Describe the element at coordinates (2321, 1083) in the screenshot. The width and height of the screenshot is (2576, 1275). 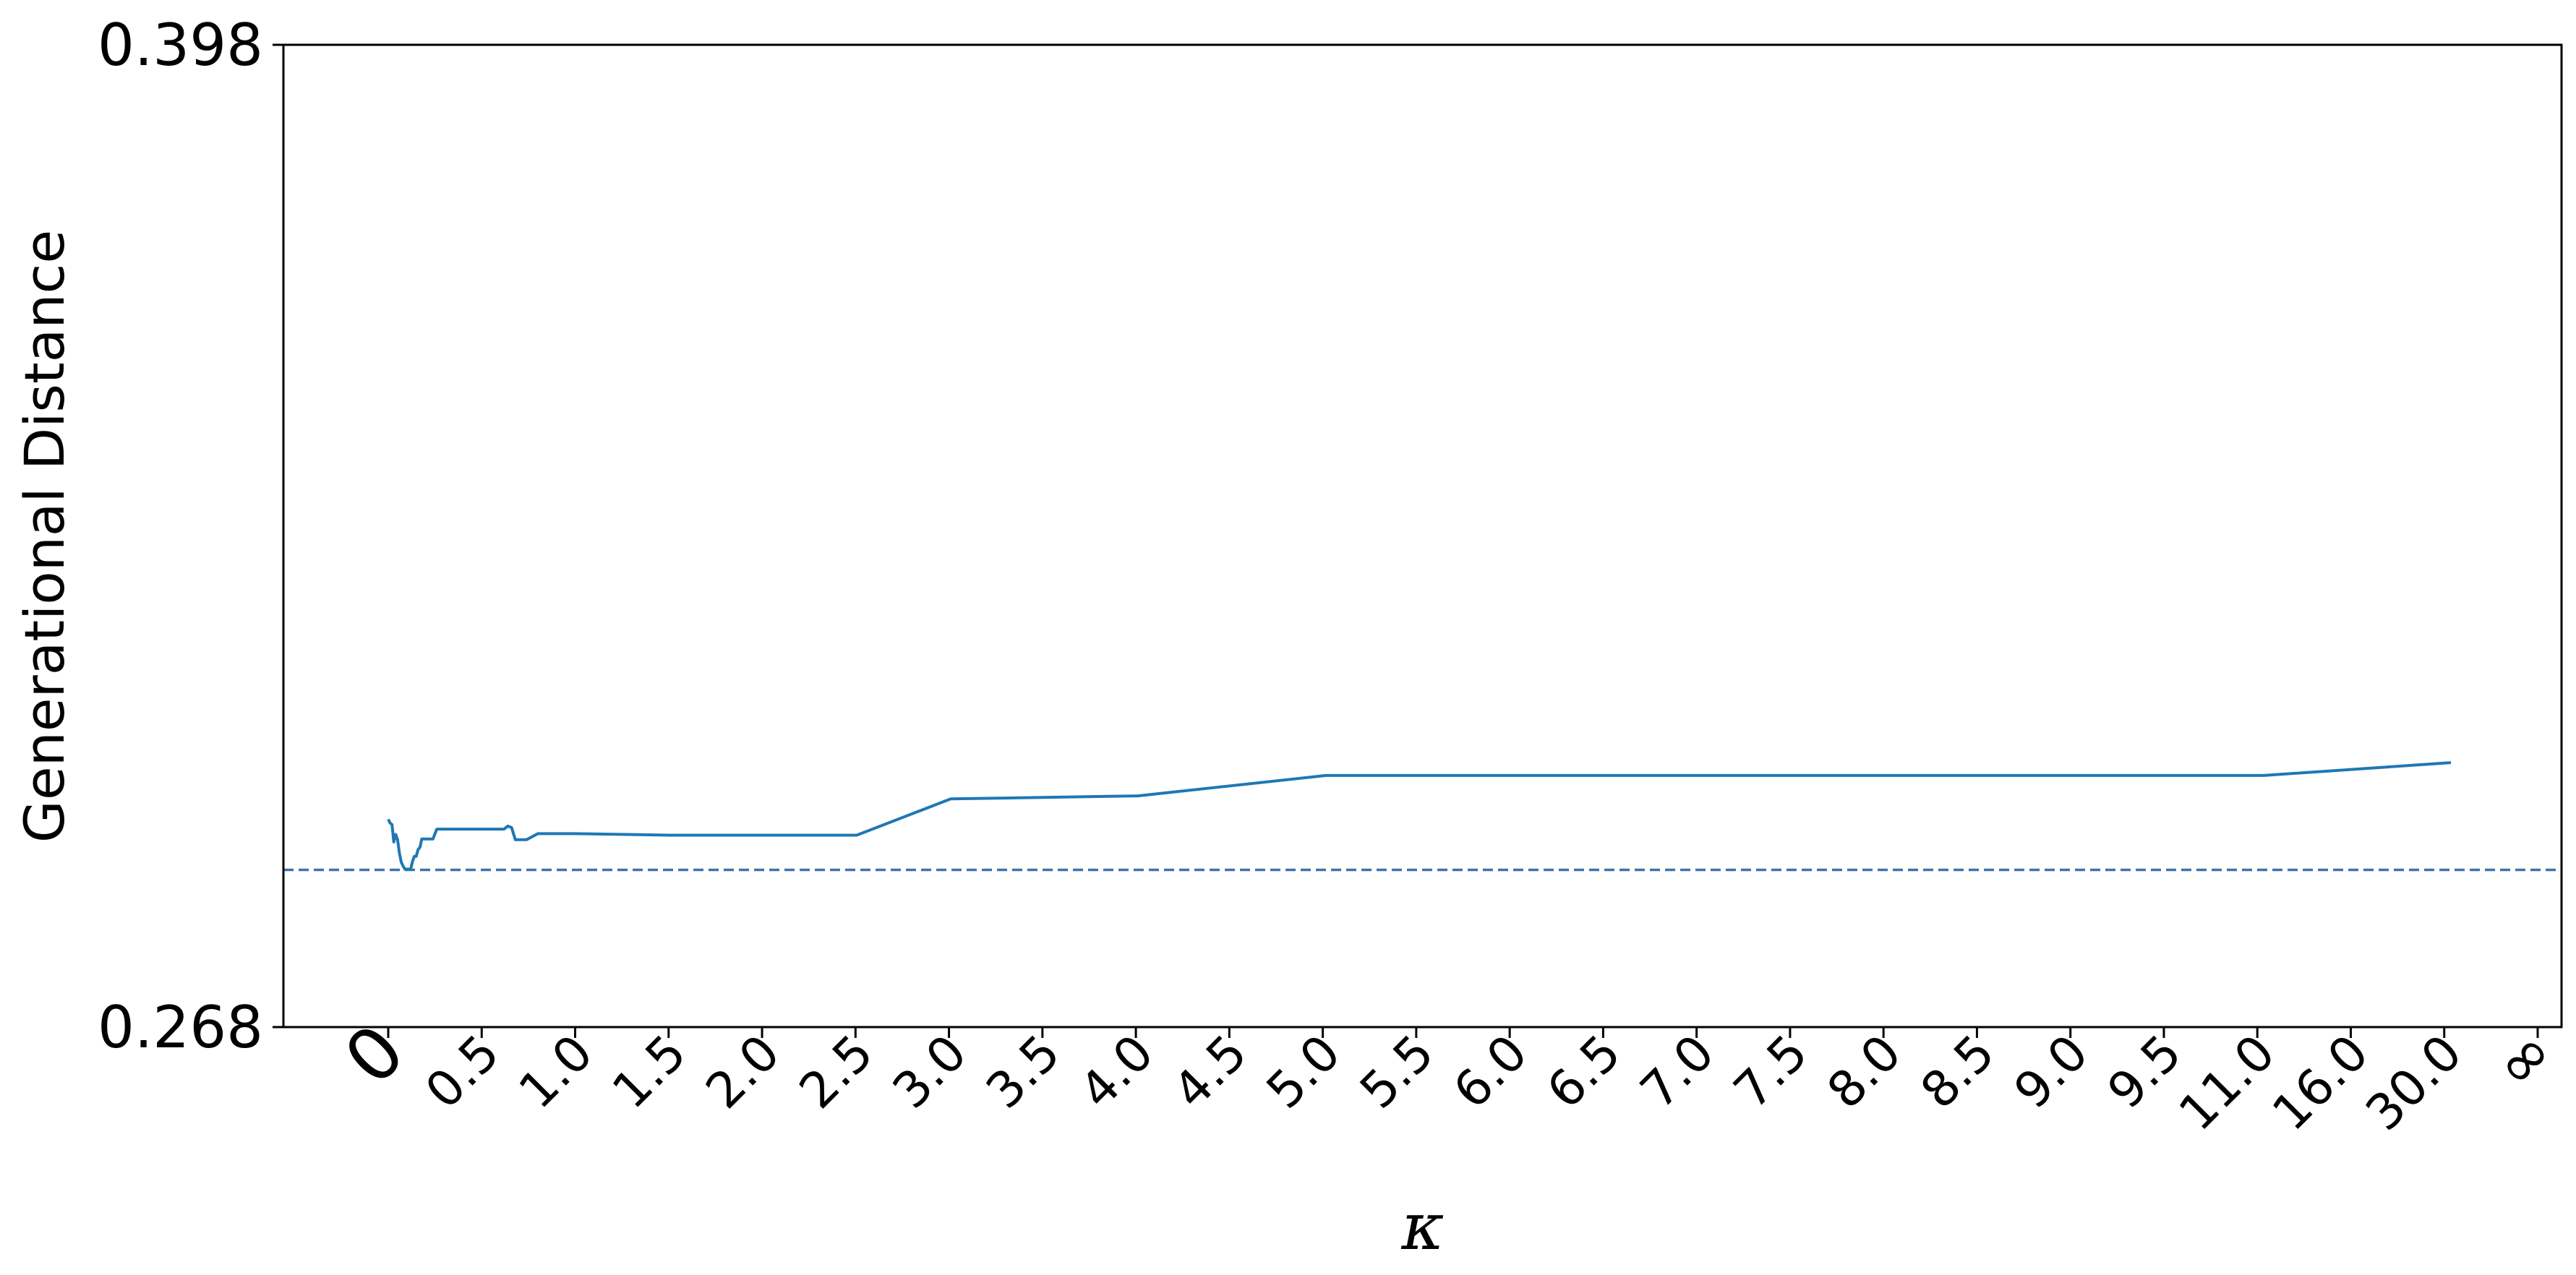
I see `x-tick-label: 16.0` at that location.